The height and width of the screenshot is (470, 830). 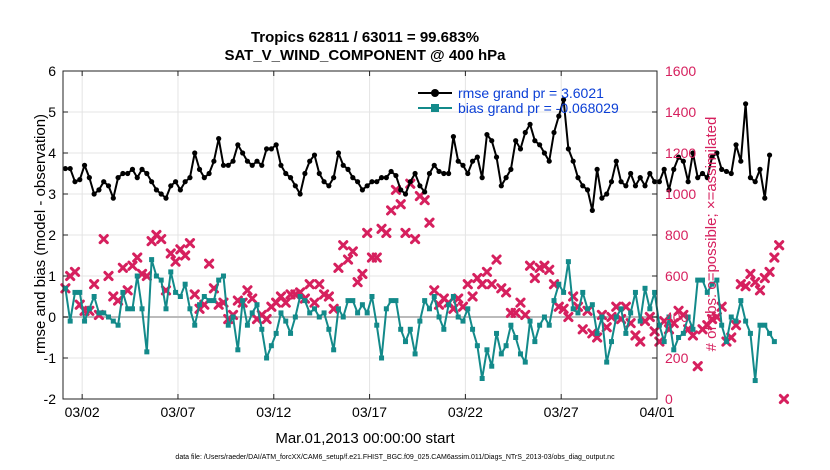 I want to click on y2-tick-label: 600, so click(x=677, y=276).